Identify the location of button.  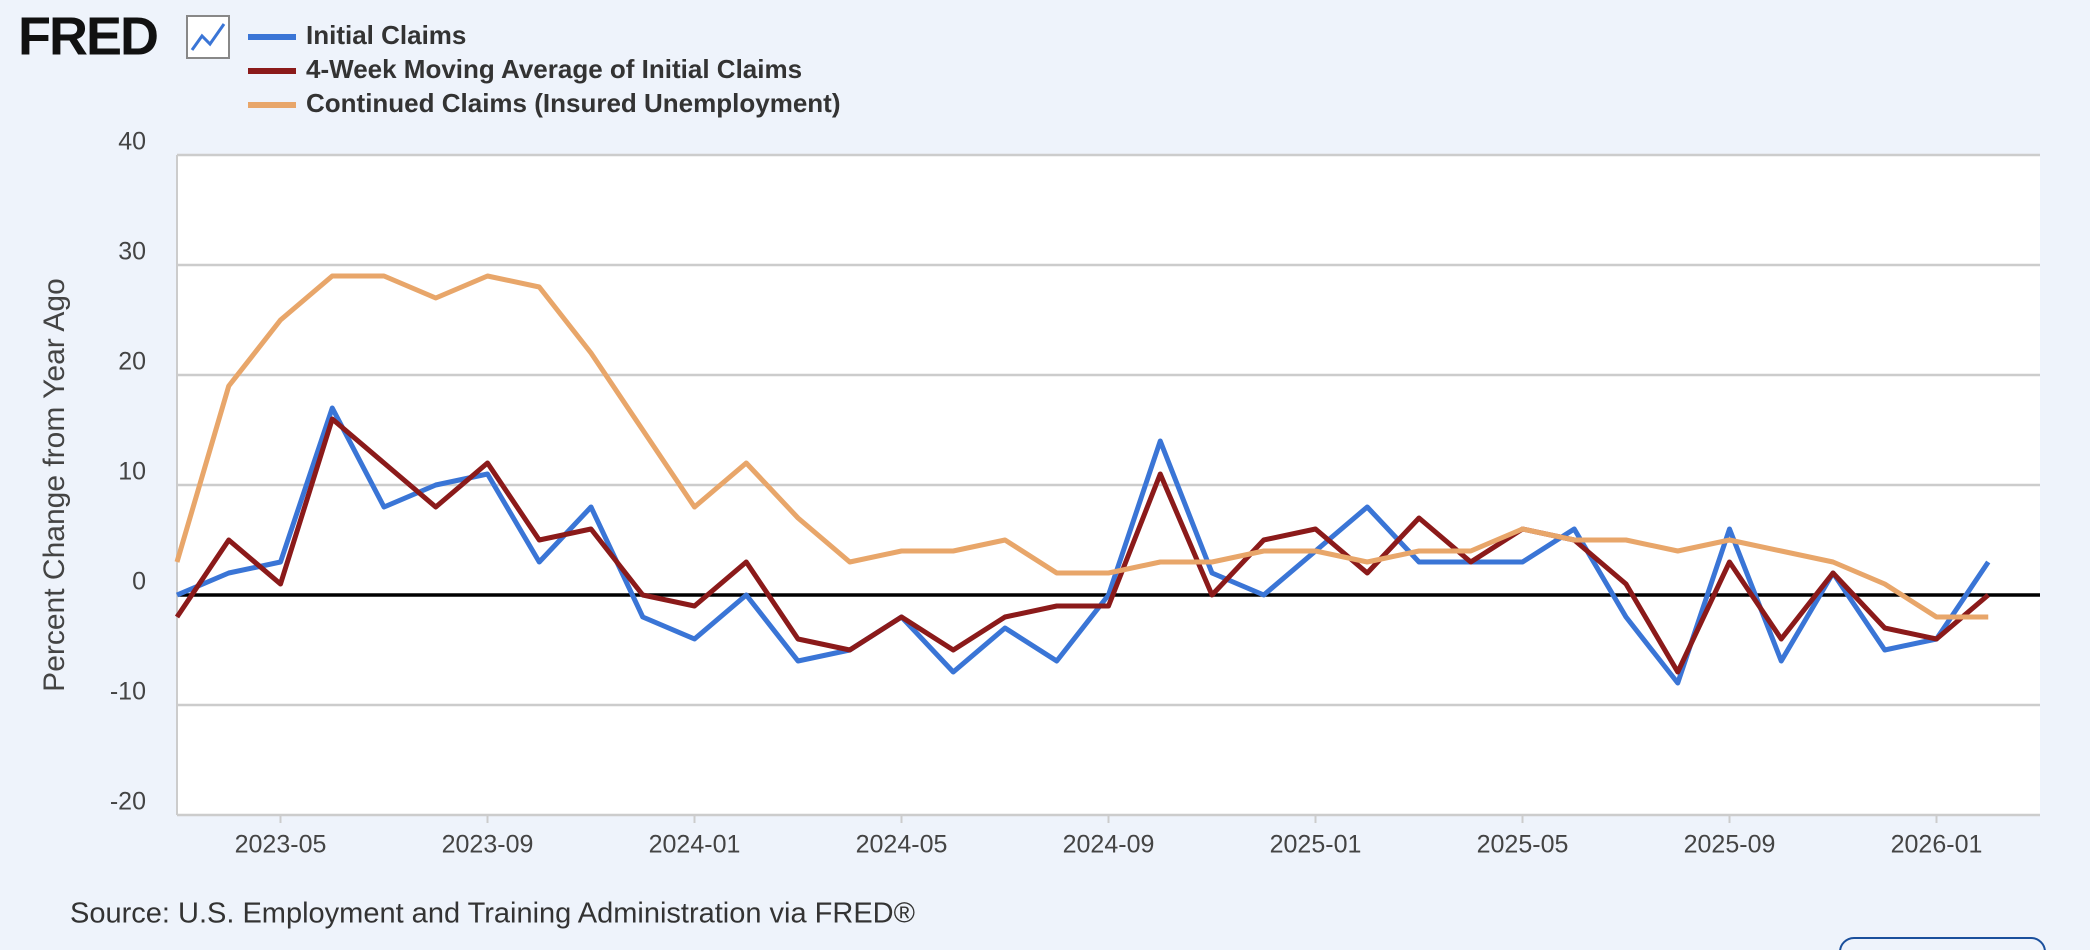
(1942, 943).